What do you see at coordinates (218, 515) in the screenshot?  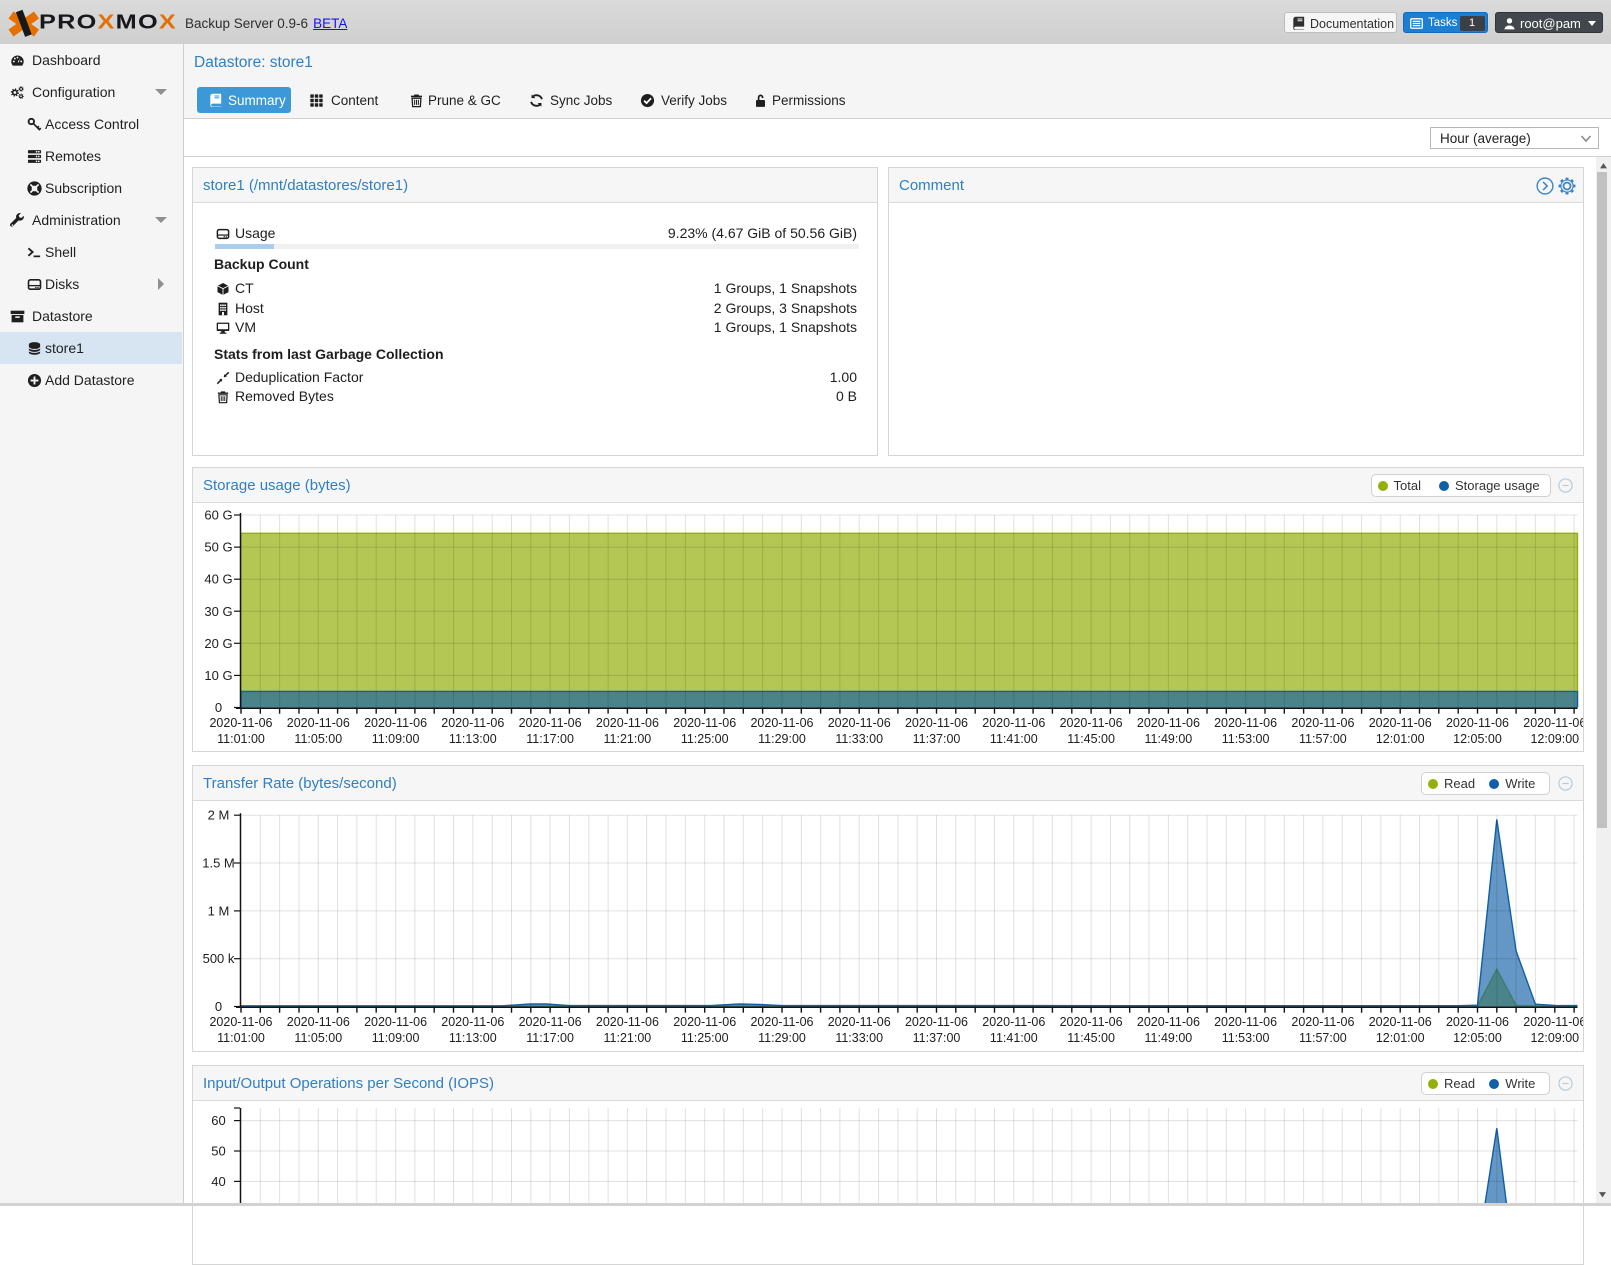 I see `svg-text: 60 G` at bounding box center [218, 515].